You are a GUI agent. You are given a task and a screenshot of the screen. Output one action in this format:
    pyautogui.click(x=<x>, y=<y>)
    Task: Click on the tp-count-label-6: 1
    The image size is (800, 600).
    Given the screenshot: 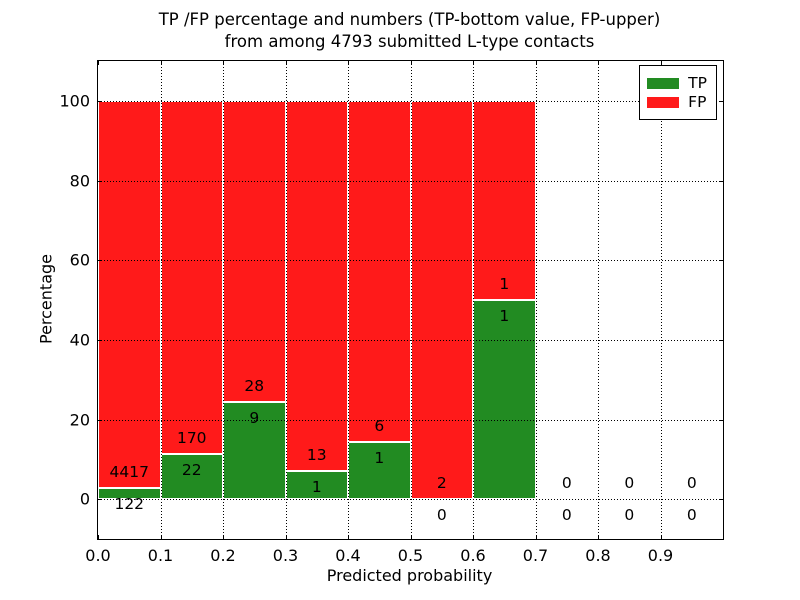 What is the action you would take?
    pyautogui.click(x=504, y=316)
    